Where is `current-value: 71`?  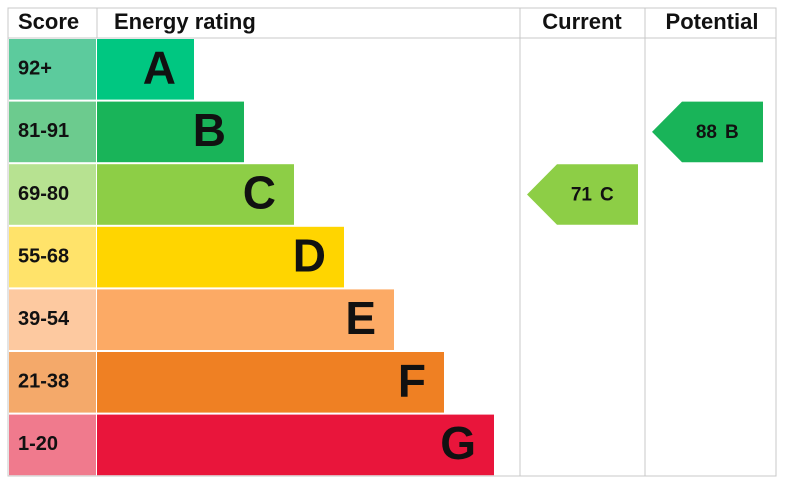 current-value: 71 is located at coordinates (582, 195).